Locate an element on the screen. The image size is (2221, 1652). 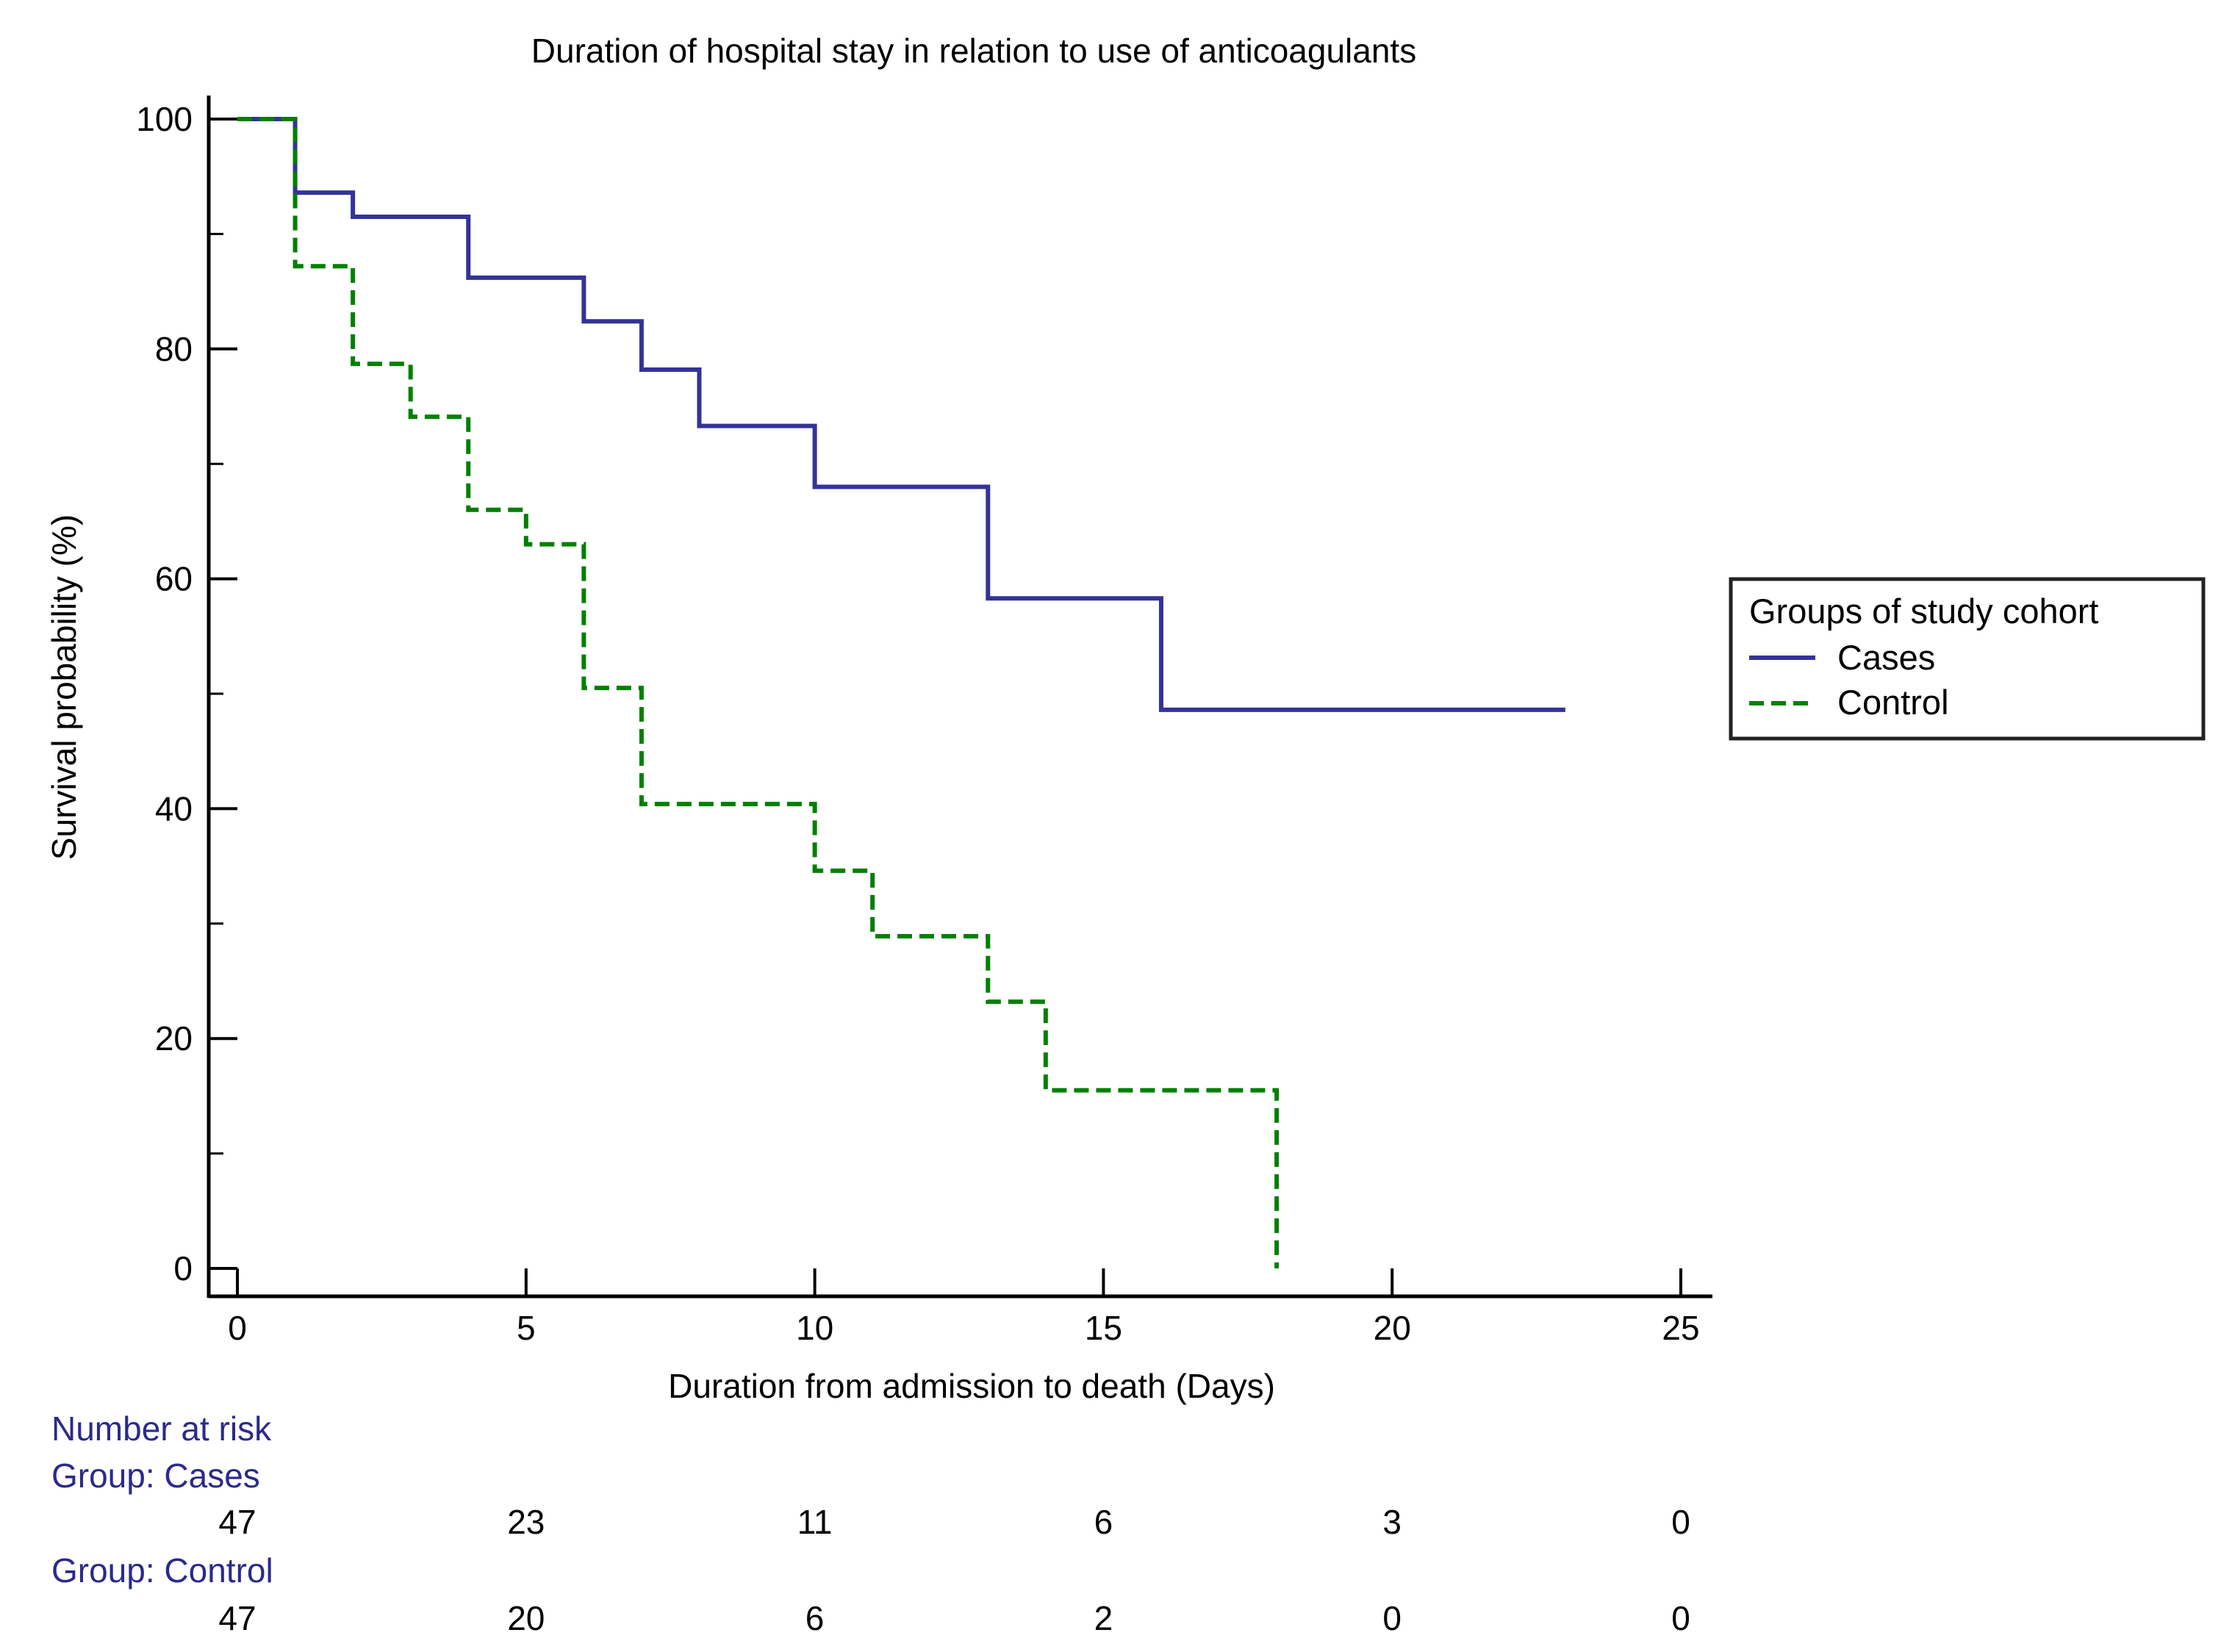
y-tick-label-100: 100 is located at coordinates (164, 119).